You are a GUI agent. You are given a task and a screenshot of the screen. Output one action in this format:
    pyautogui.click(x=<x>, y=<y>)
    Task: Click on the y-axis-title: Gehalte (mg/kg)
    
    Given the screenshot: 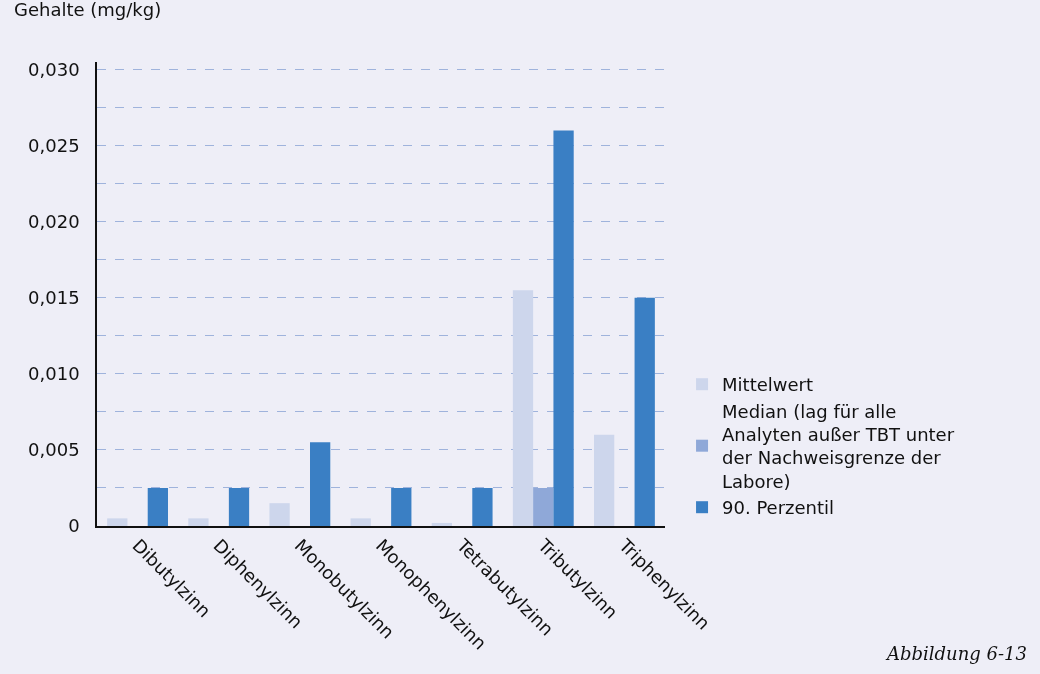 What is the action you would take?
    pyautogui.click(x=88, y=10)
    